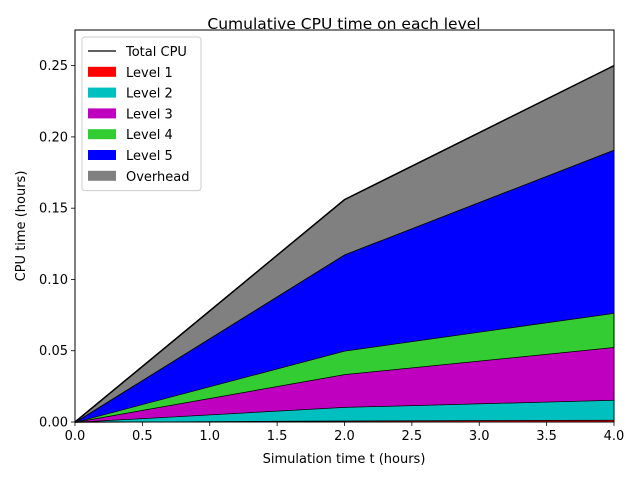  Describe the element at coordinates (142, 436) in the screenshot. I see `x-tick-label: 0.5` at that location.